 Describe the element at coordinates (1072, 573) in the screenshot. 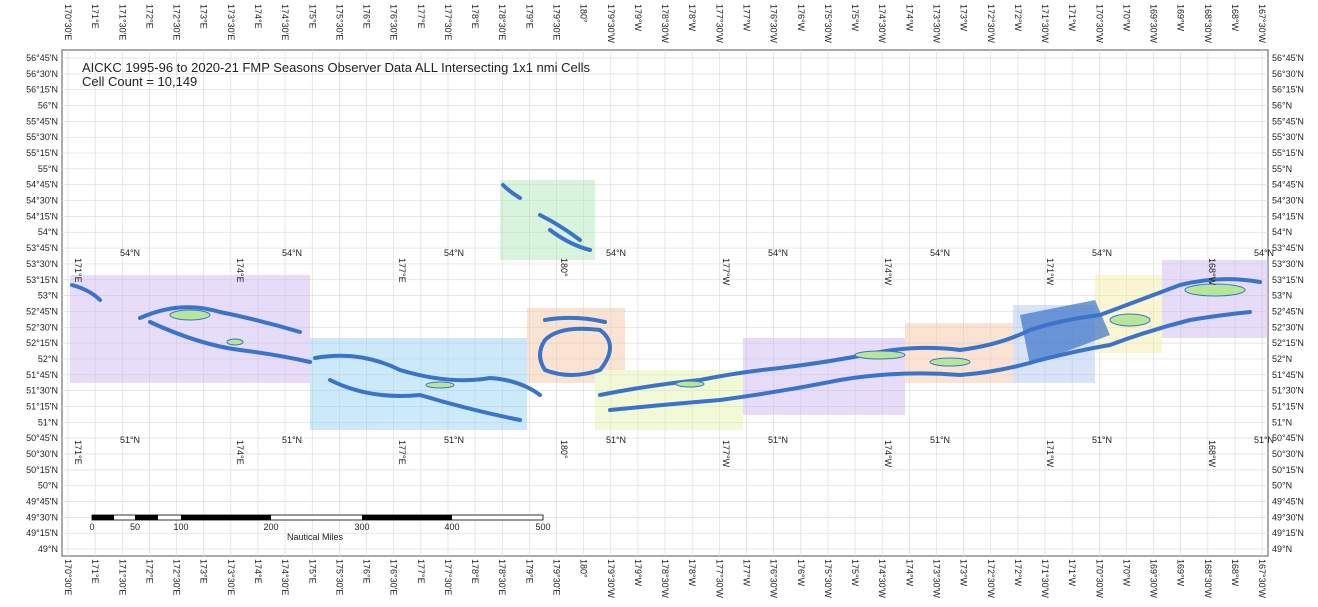

I see `longitude-label: 171°W` at that location.